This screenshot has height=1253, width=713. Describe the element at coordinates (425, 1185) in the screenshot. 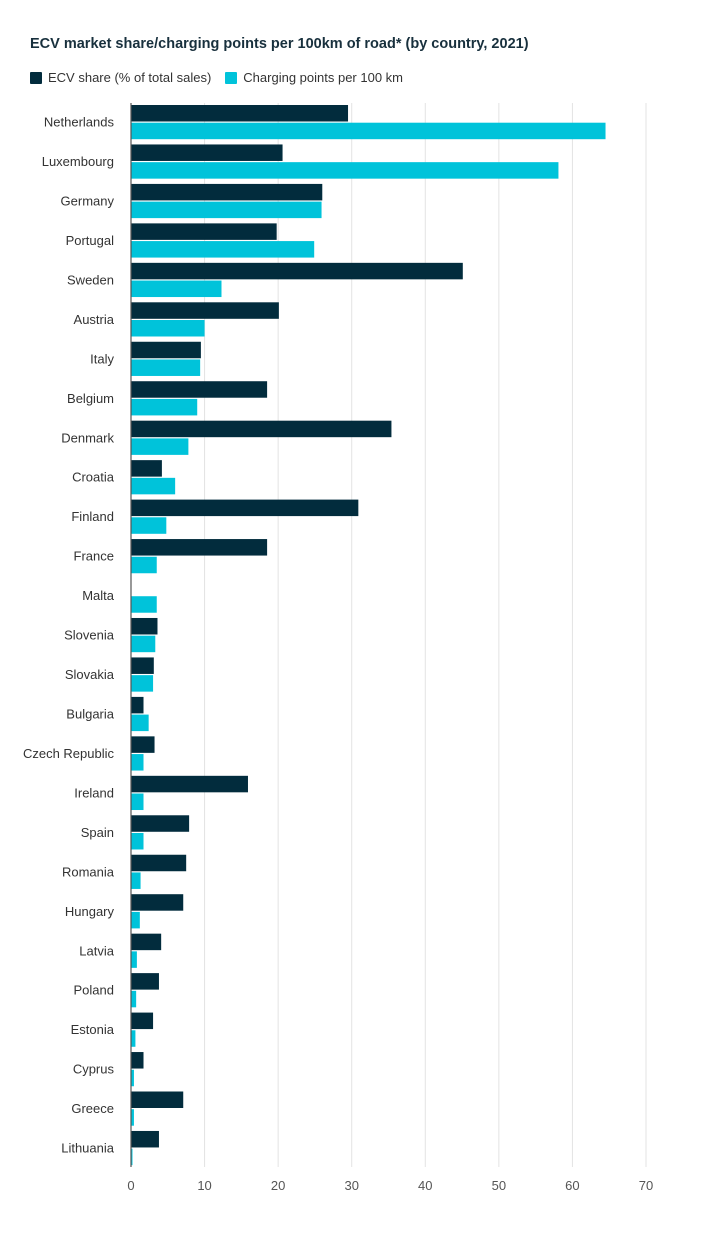

I see `x-tick-label: 40` at that location.